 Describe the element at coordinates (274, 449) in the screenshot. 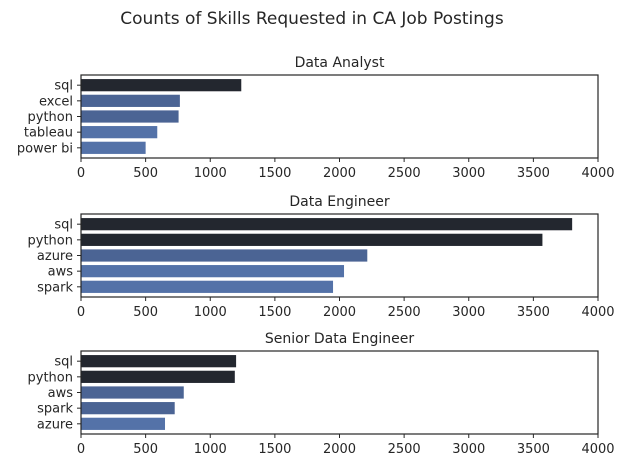

I see `x-tick-label-2-3: 1500` at that location.